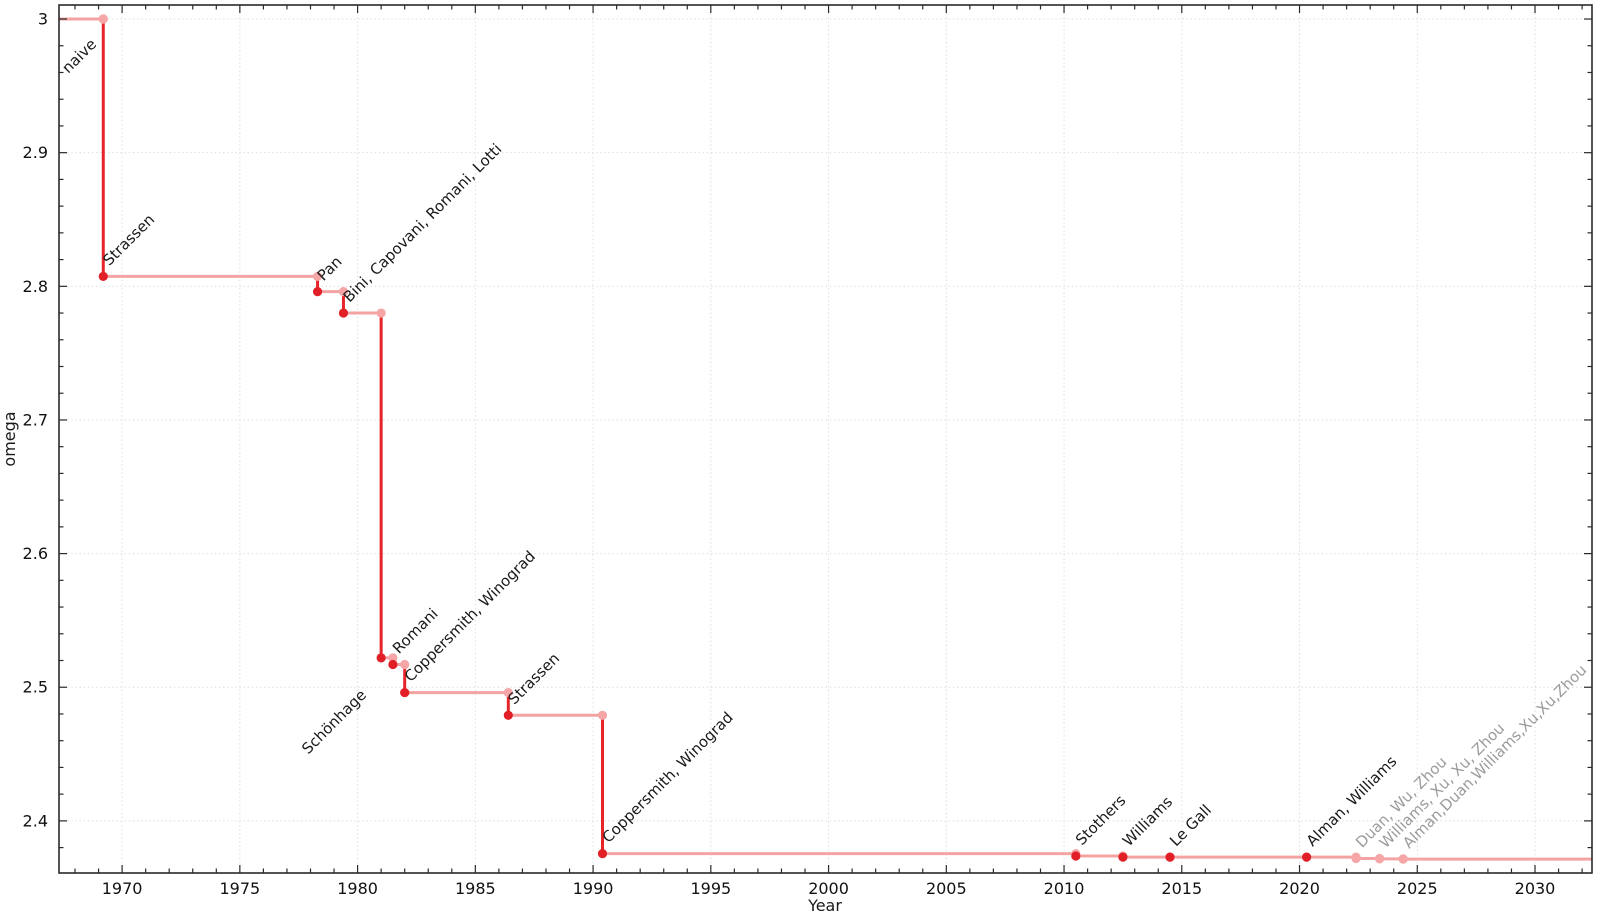  I want to click on x-axis-title: Year, so click(824, 905).